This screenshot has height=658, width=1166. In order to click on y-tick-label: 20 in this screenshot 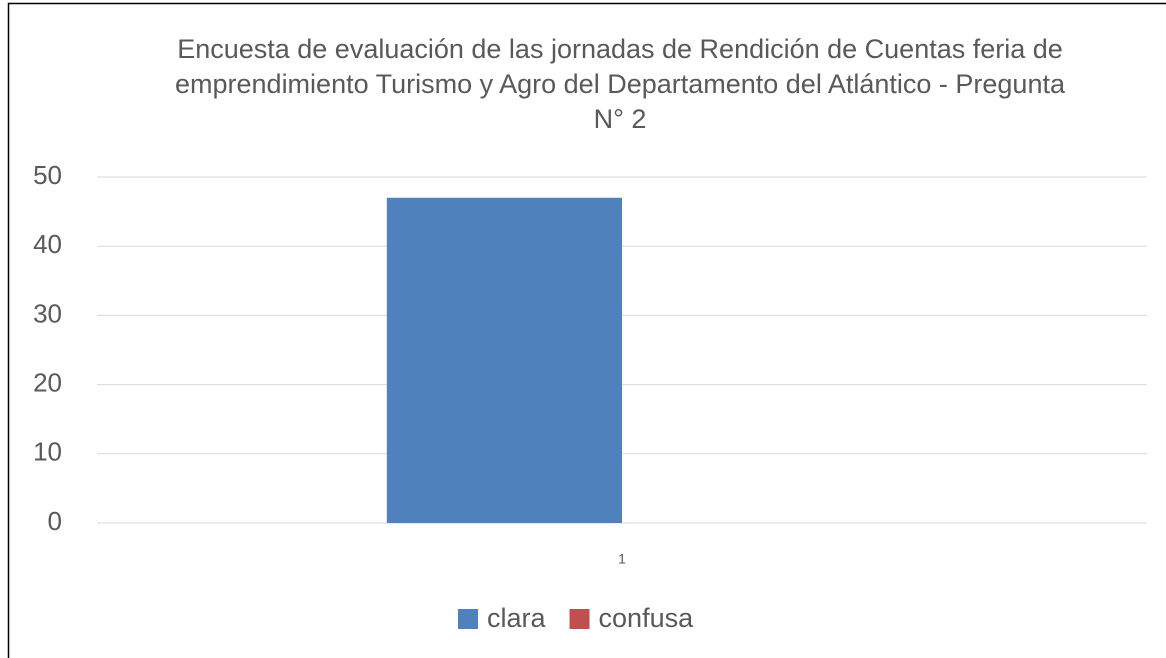, I will do `click(47, 382)`.